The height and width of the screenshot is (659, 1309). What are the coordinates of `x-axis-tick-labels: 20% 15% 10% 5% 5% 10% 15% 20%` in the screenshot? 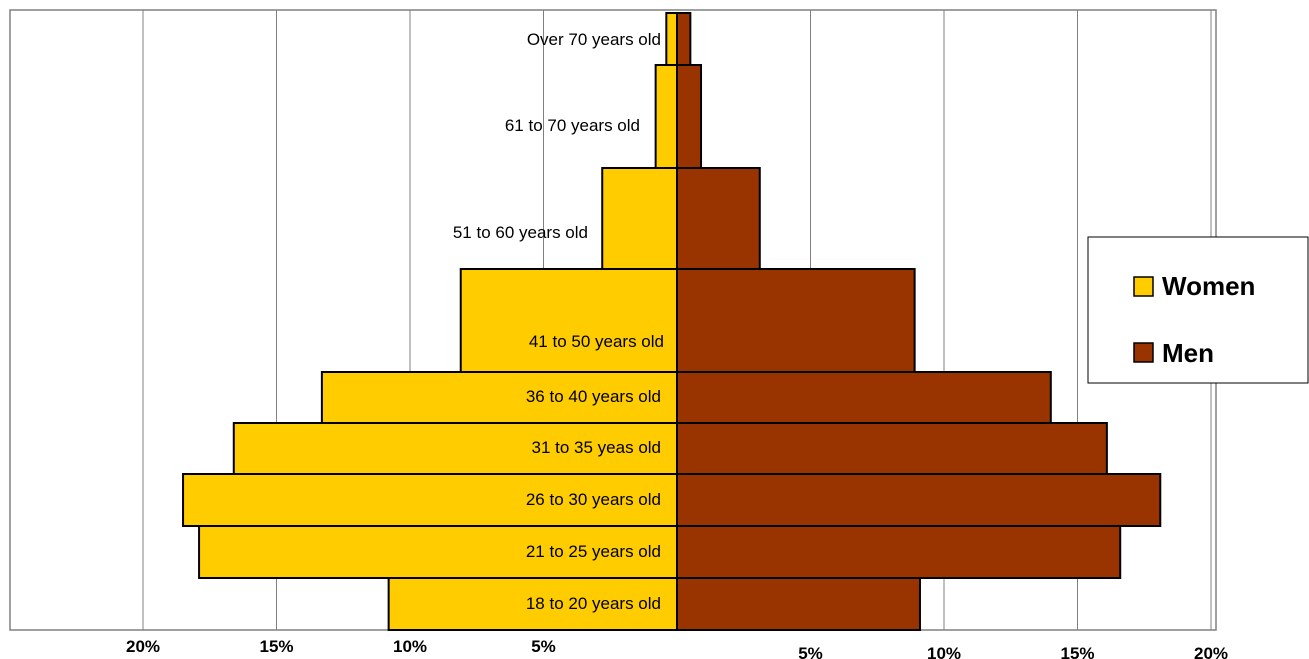 It's located at (677, 648).